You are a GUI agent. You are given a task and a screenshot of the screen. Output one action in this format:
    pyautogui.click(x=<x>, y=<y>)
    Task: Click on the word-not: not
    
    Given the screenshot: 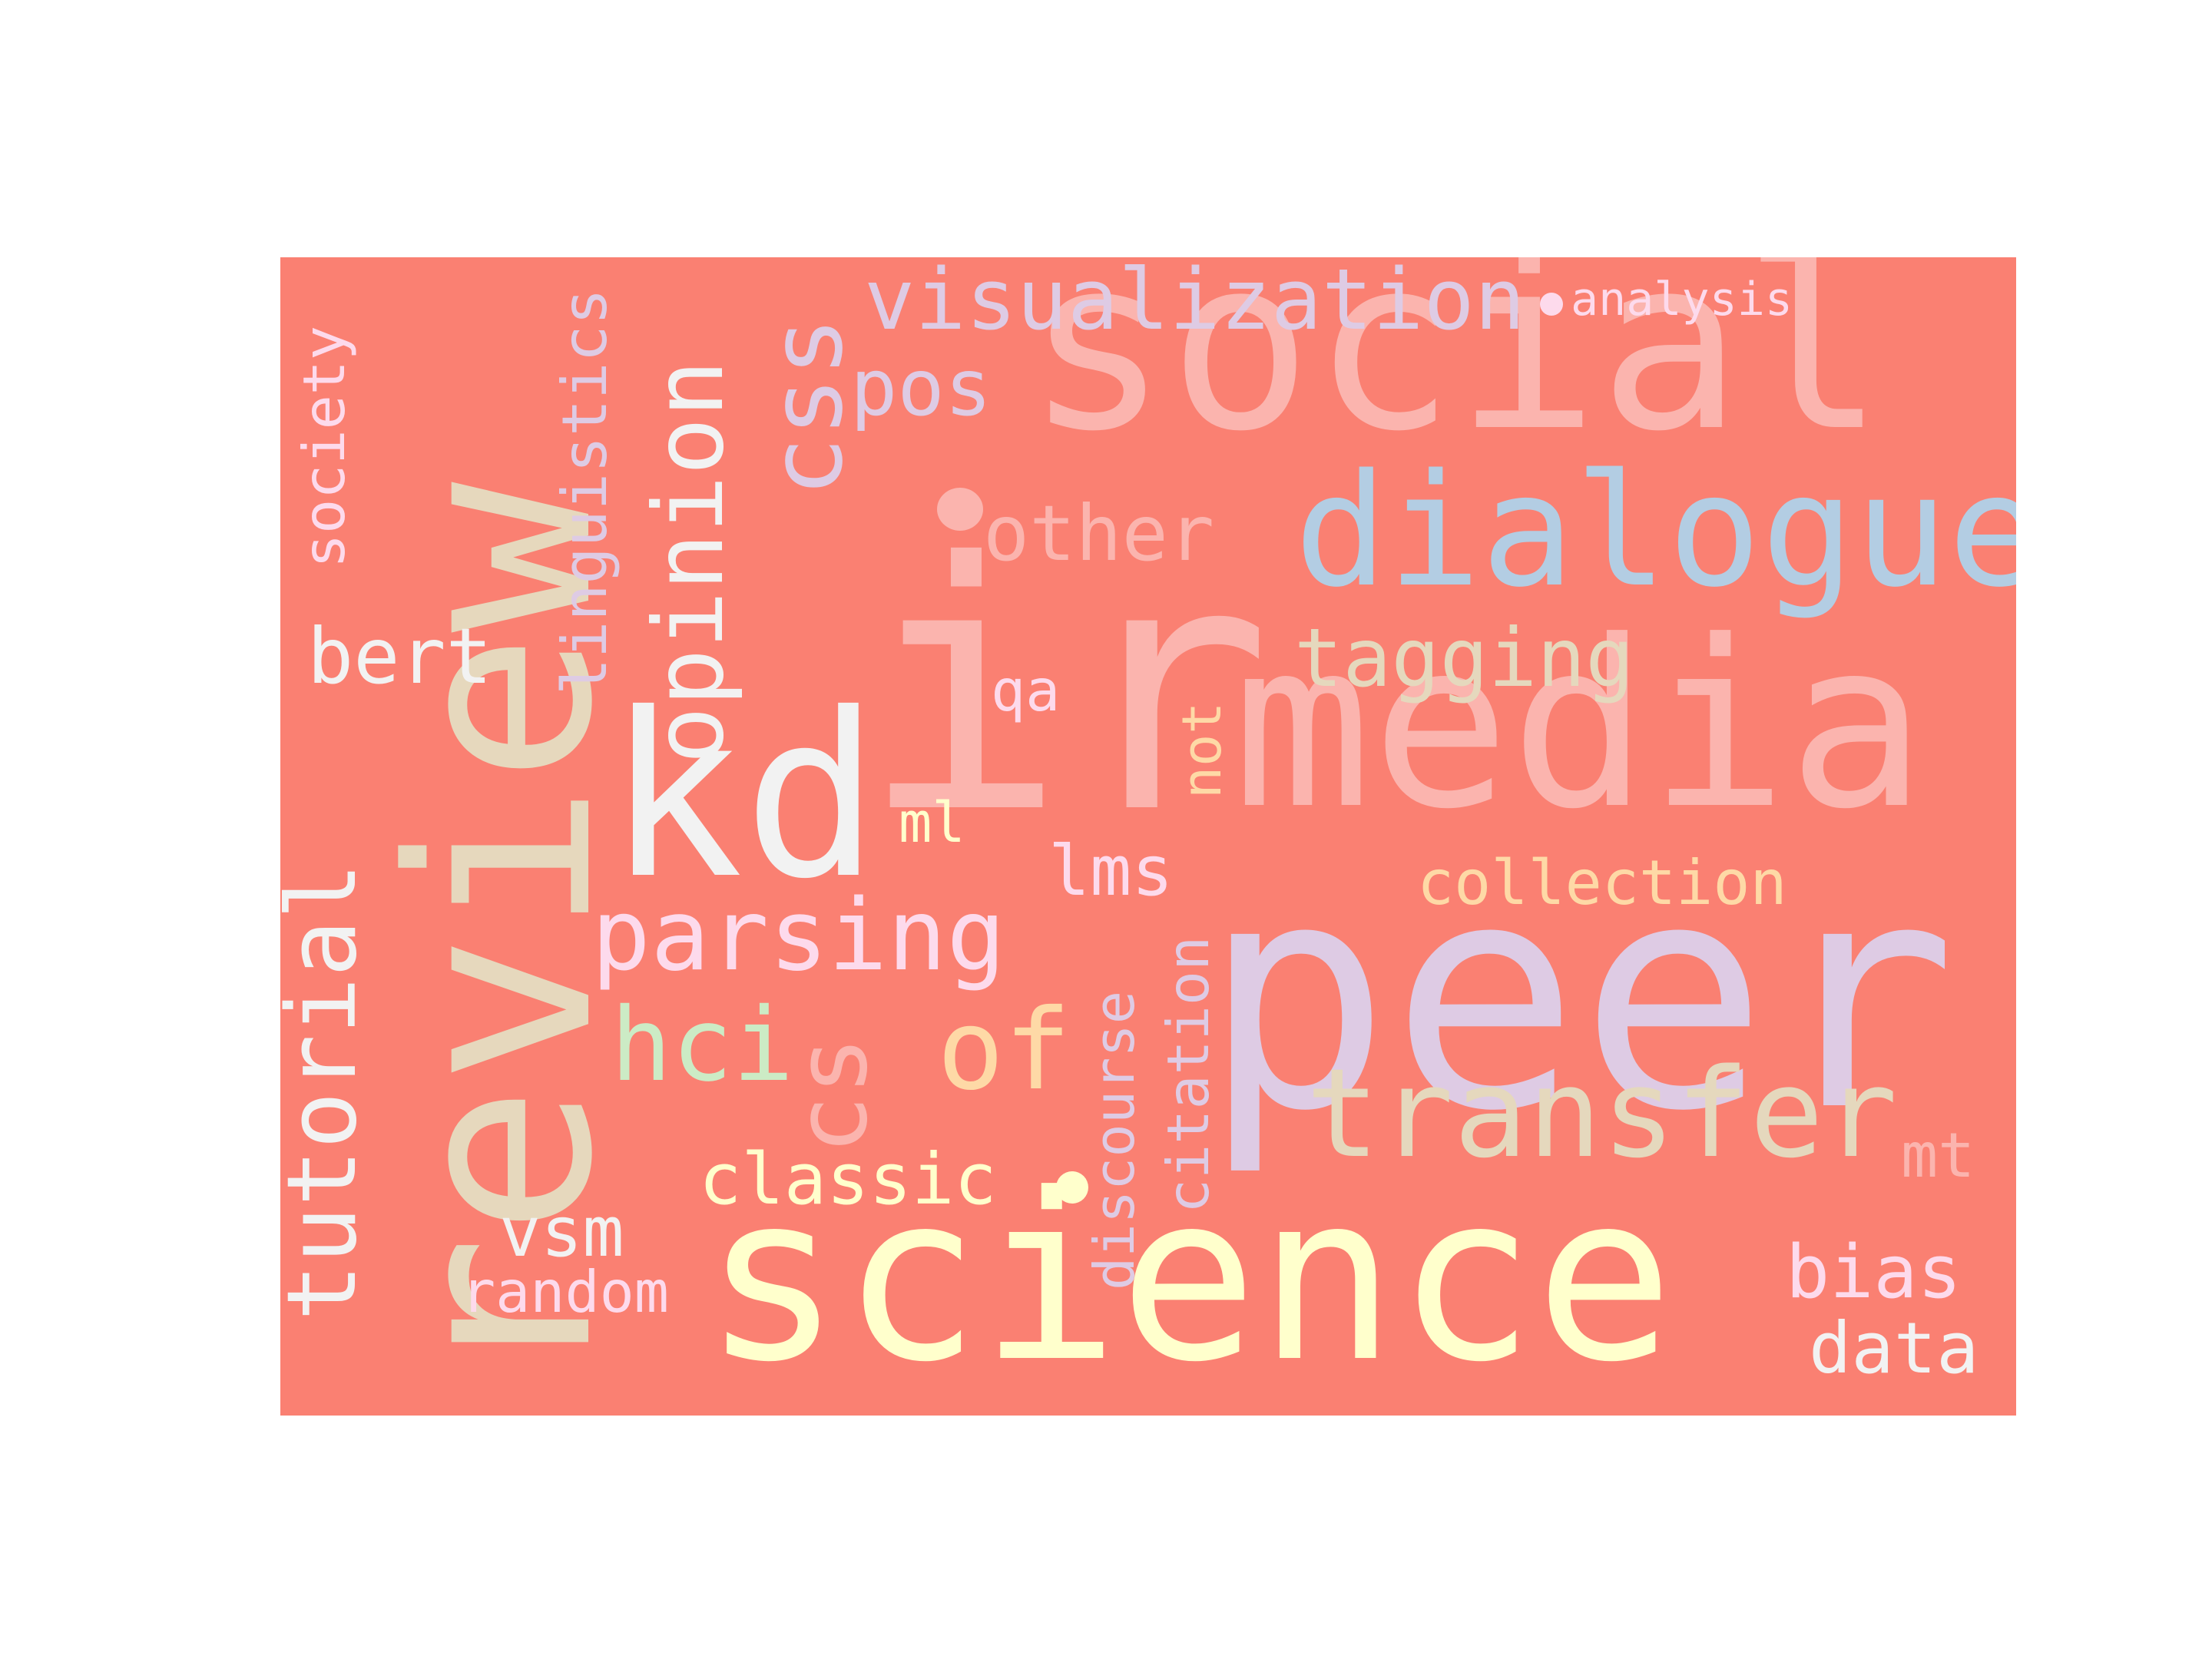 What is the action you would take?
    pyautogui.click(x=1202, y=750)
    